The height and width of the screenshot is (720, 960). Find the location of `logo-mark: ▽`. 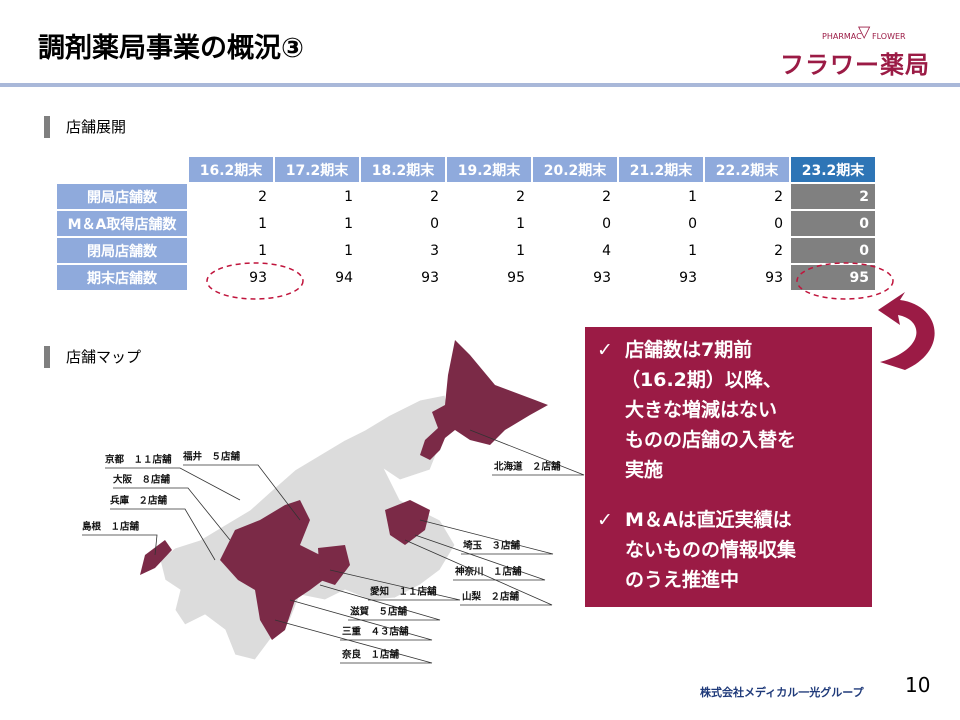

logo-mark: ▽ is located at coordinates (864, 31).